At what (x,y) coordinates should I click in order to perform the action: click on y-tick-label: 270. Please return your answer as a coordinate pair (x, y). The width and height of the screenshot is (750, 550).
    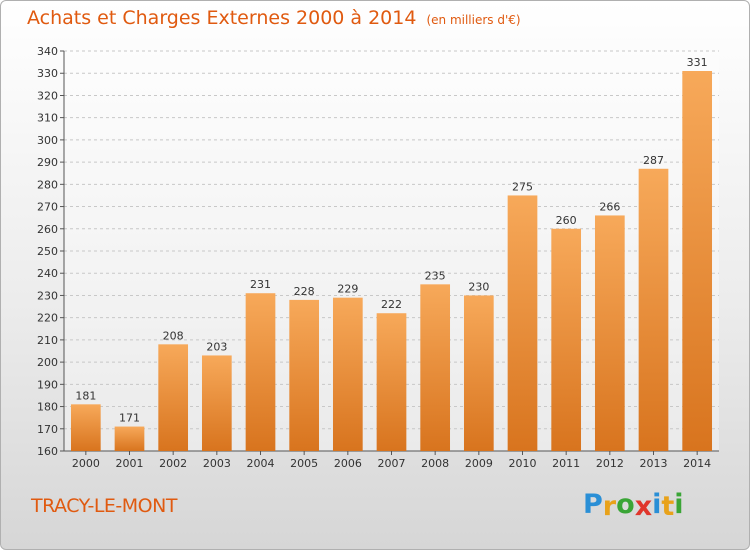
    Looking at the image, I should click on (47, 207).